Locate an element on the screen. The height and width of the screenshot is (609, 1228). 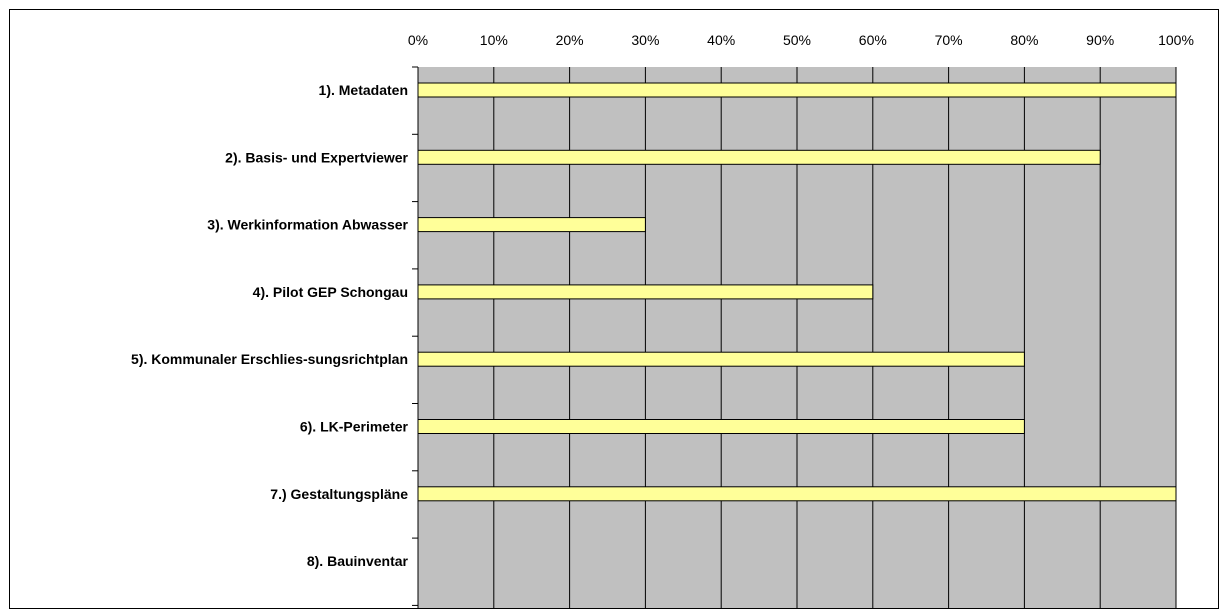
x-tick-label: 100% is located at coordinates (1176, 40).